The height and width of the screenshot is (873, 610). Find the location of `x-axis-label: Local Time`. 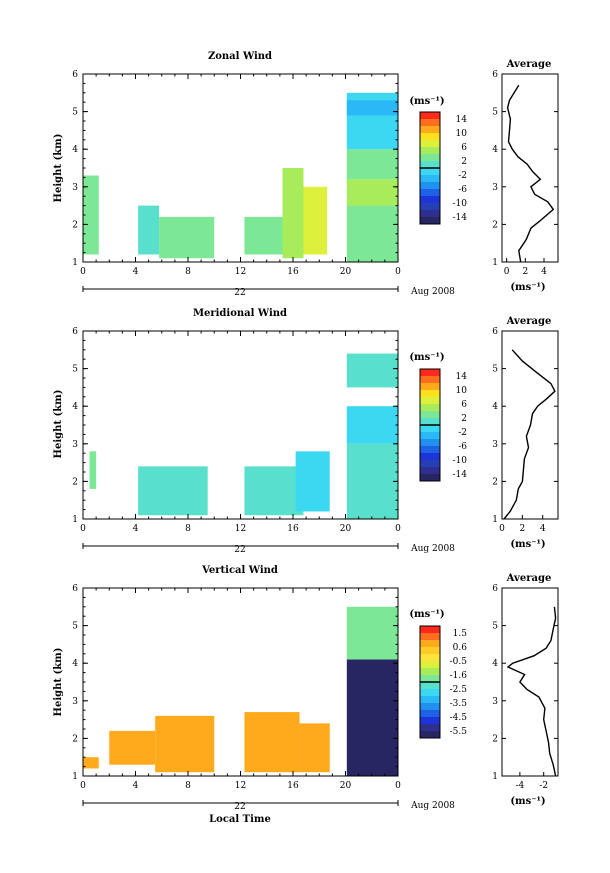

x-axis-label: Local Time is located at coordinates (240, 819).